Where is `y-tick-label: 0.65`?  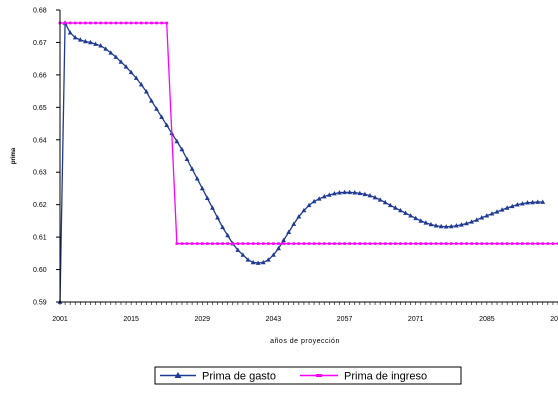
y-tick-label: 0.65 is located at coordinates (40, 108).